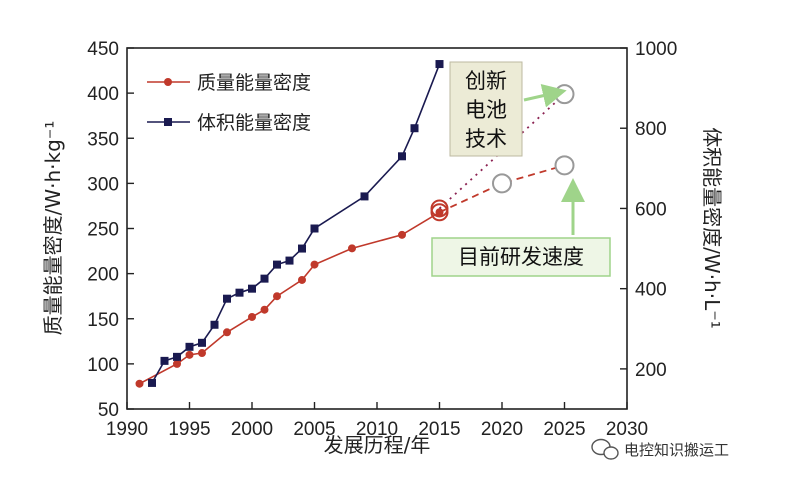 The height and width of the screenshot is (482, 795). Describe the element at coordinates (103, 275) in the screenshot. I see `y-left-tick-label: 200` at that location.